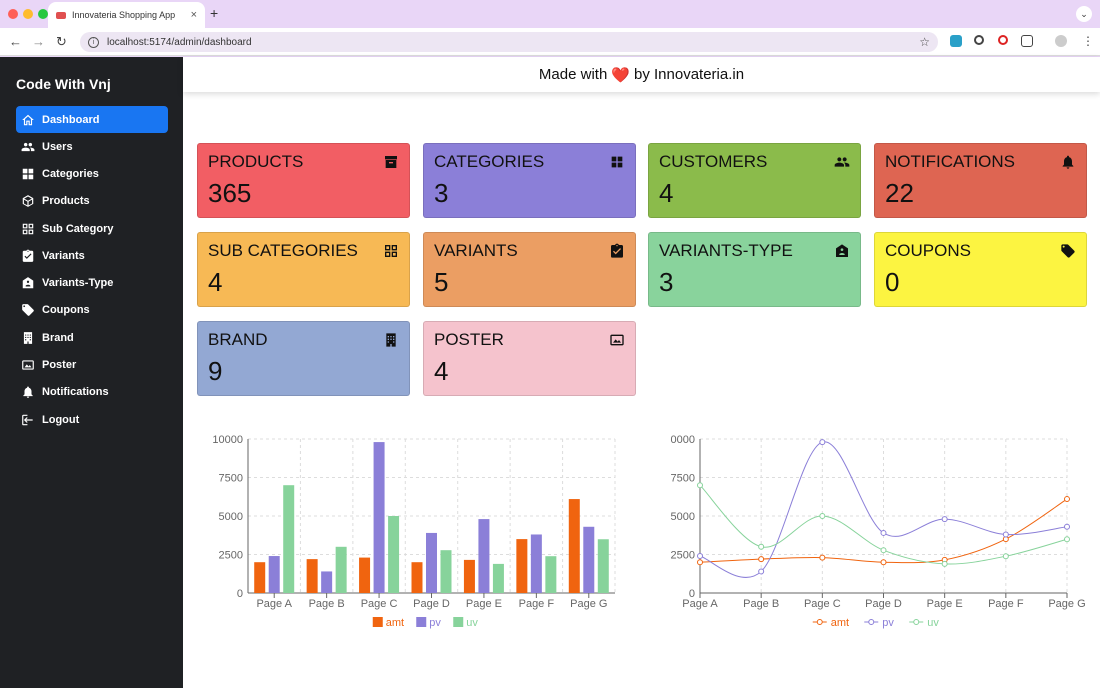 This screenshot has height=688, width=1100. I want to click on extension-icon, so click(956, 41).